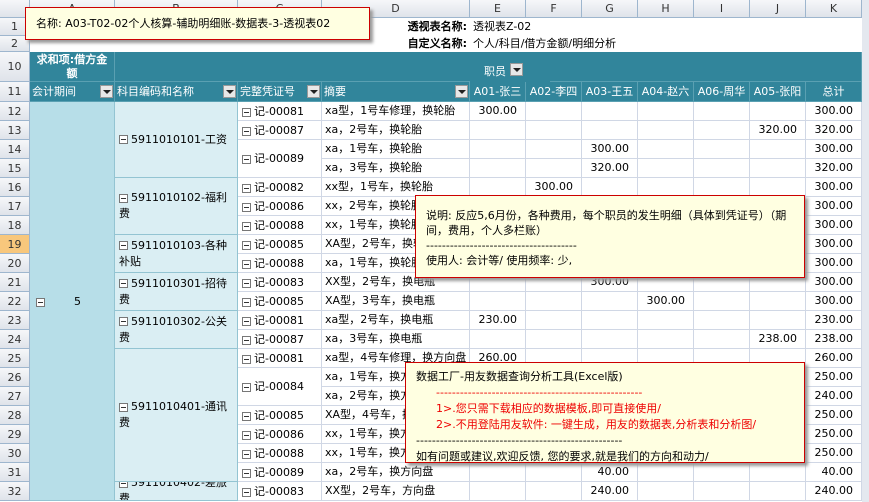 The image size is (869, 502). Describe the element at coordinates (778, 9) in the screenshot. I see `column-header: J` at that location.